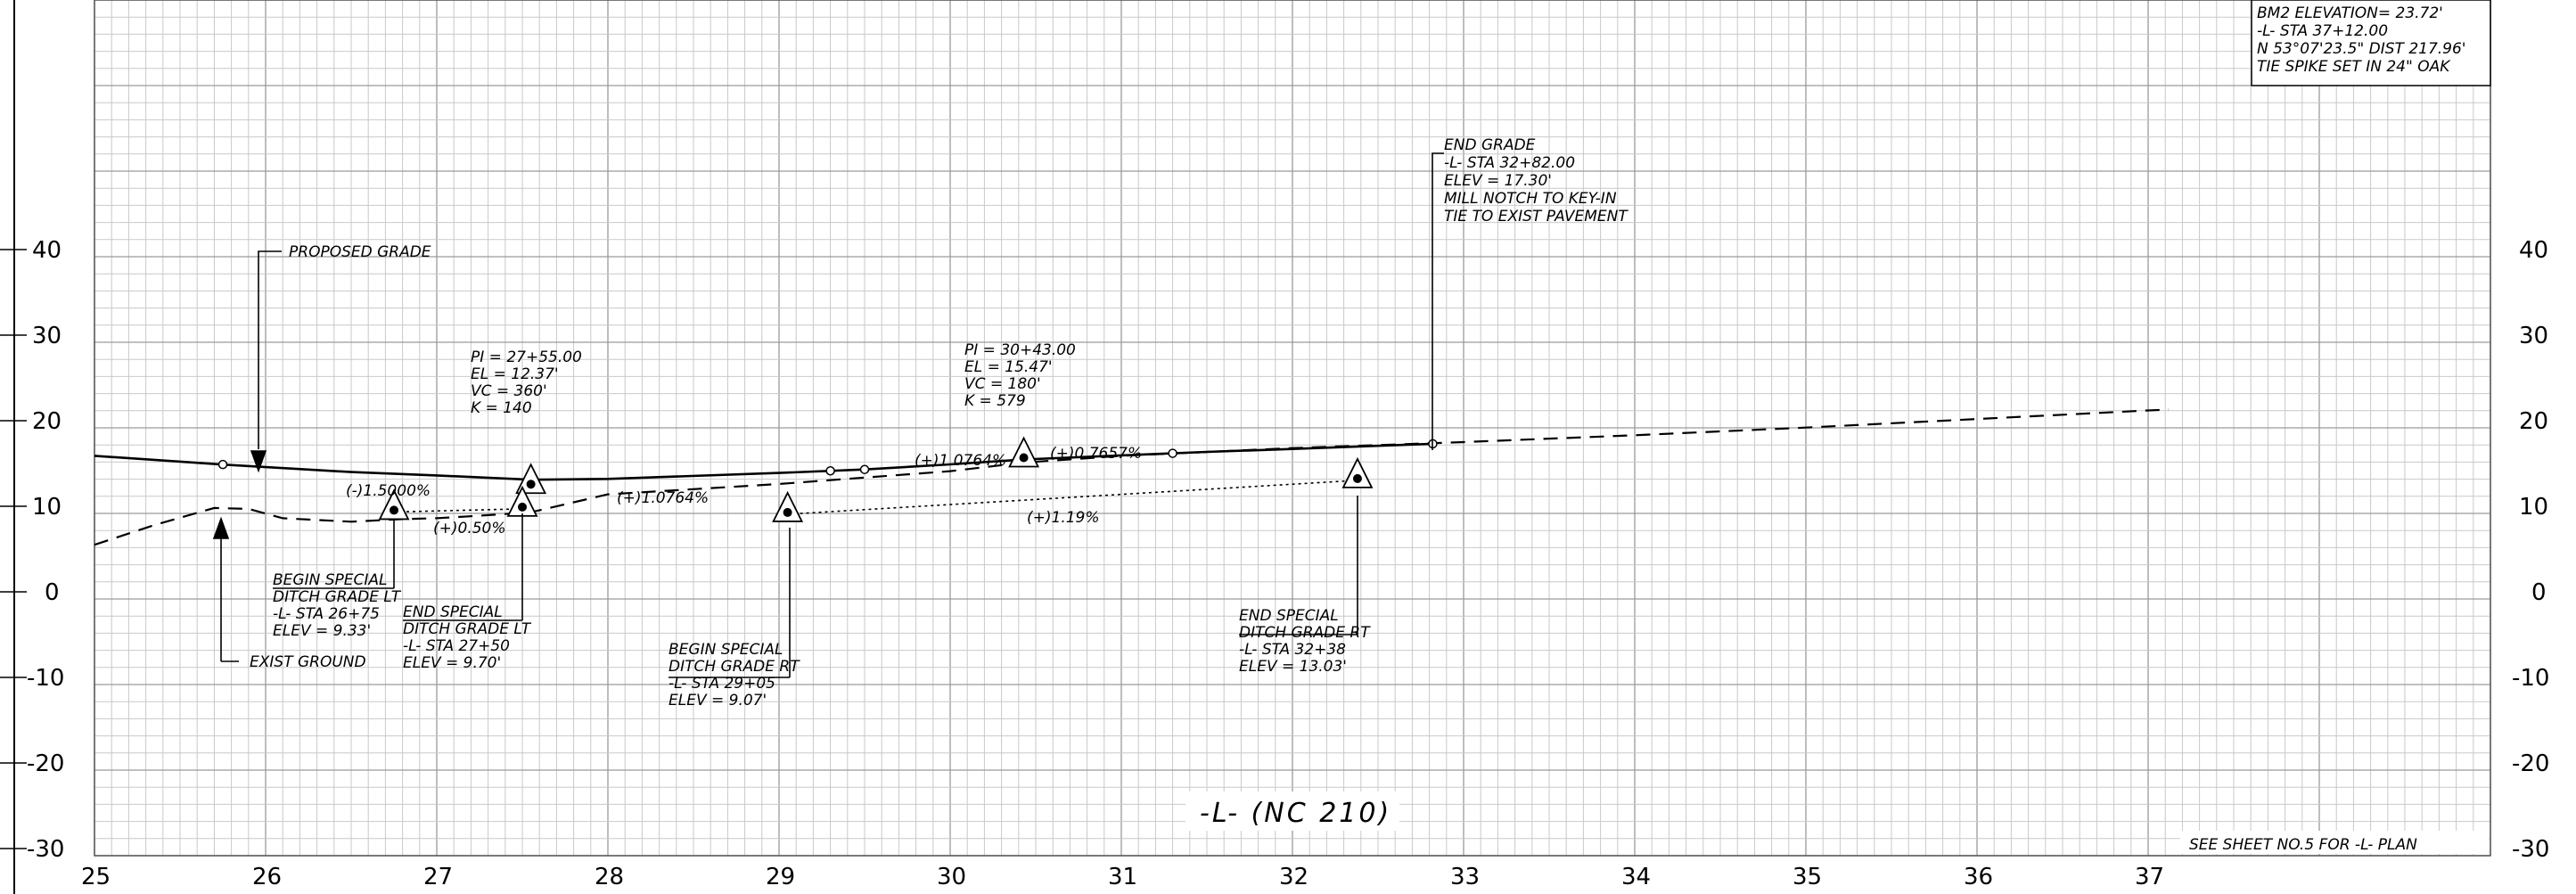 The image size is (2576, 894). I want to click on footer-backdrop, so click(2334, 843).